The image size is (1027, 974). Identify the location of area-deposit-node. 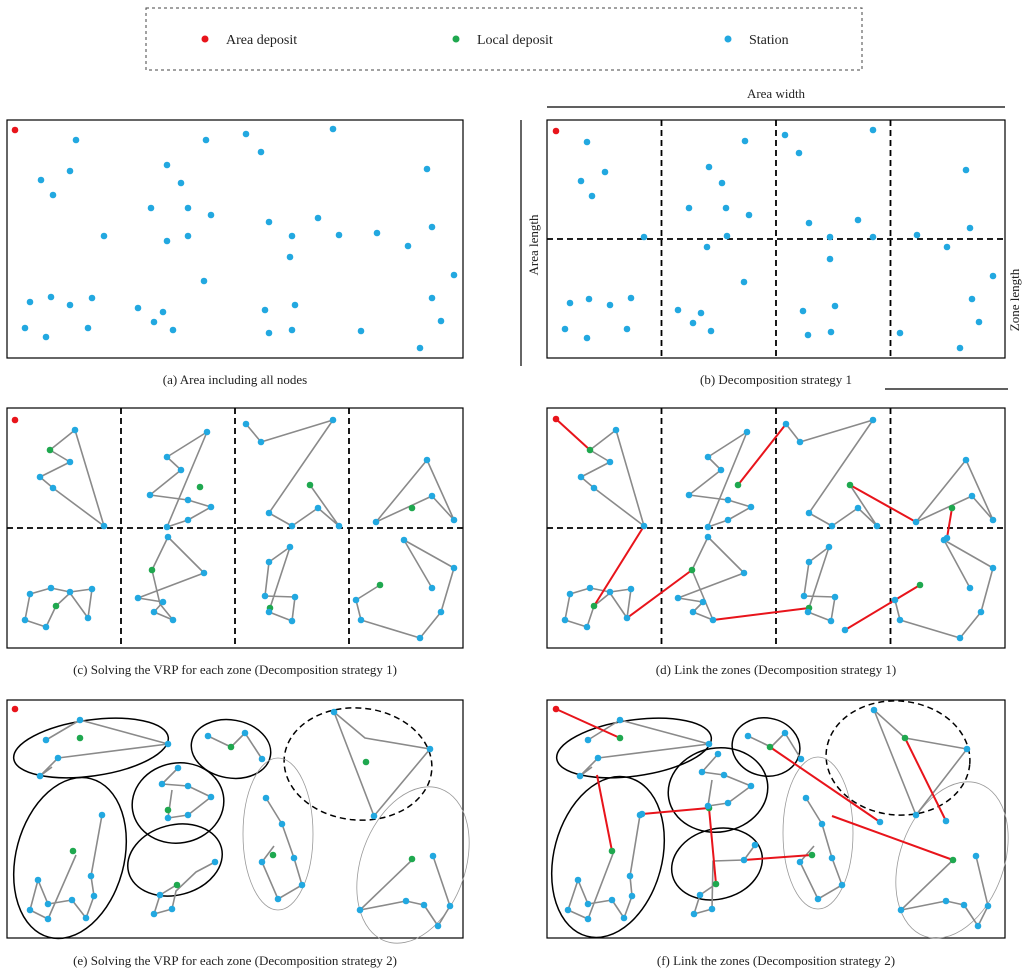
(15, 130).